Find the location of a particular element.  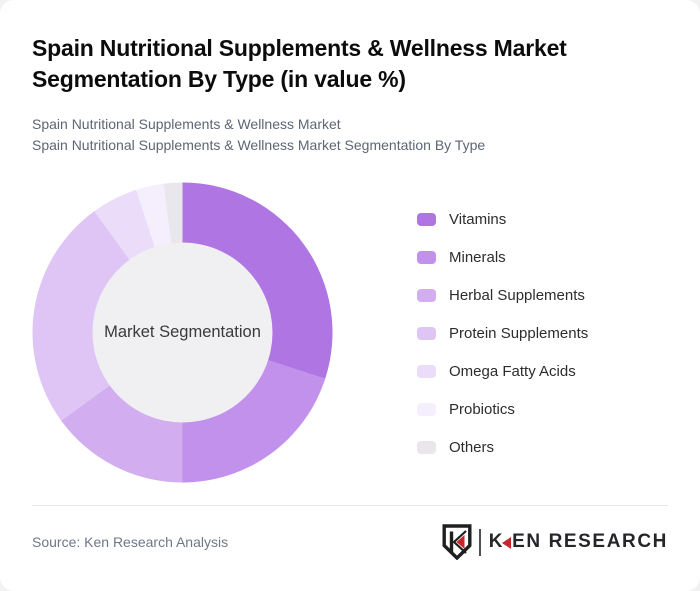

legend-swatch-minerals is located at coordinates (426, 257).